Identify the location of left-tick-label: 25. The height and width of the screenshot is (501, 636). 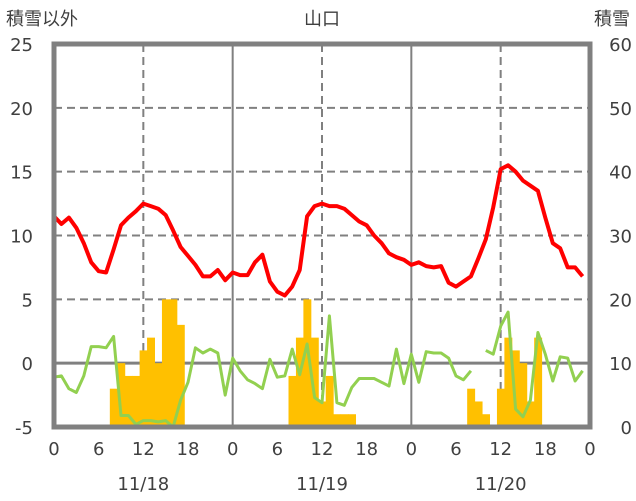
(21, 45).